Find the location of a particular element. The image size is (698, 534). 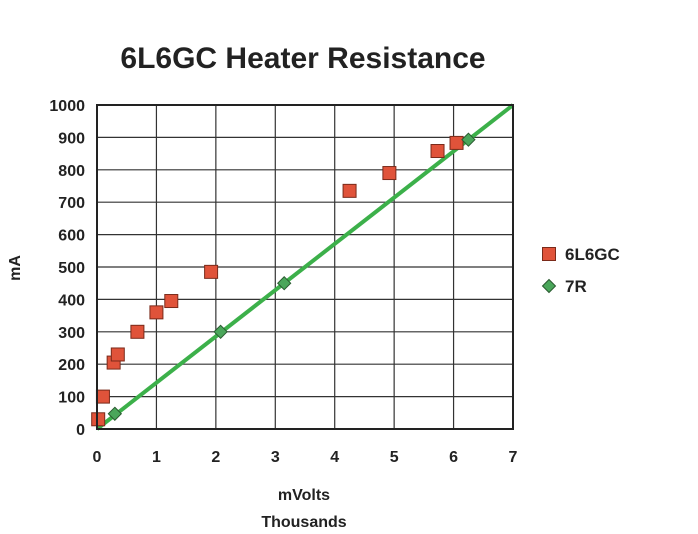

legend-label-6l6gc: 6L6GC is located at coordinates (592, 254).